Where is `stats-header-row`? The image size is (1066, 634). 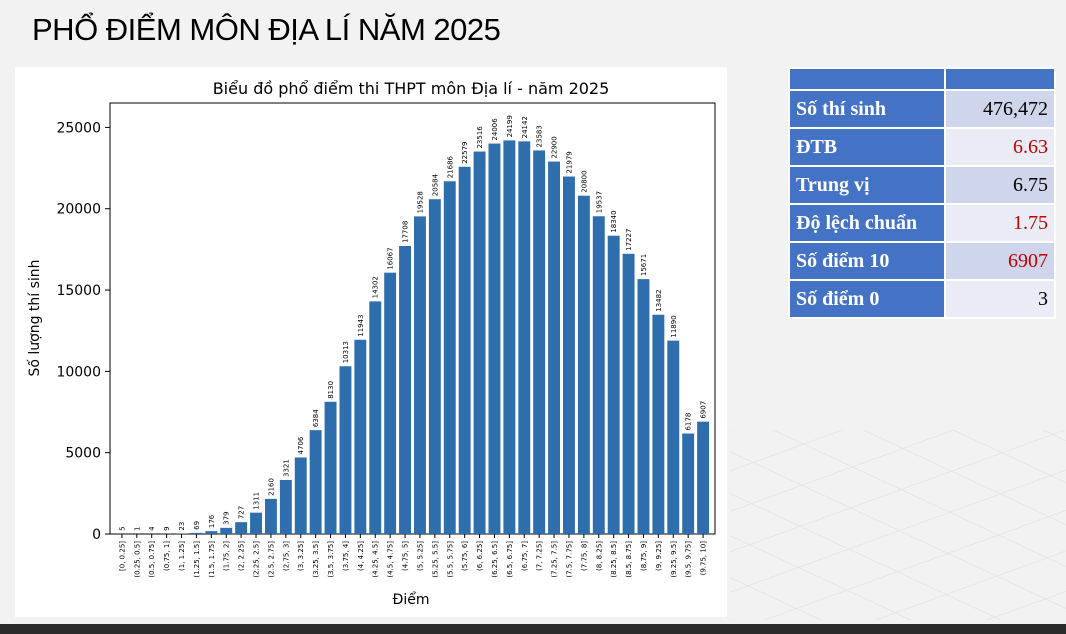 stats-header-row is located at coordinates (922, 79).